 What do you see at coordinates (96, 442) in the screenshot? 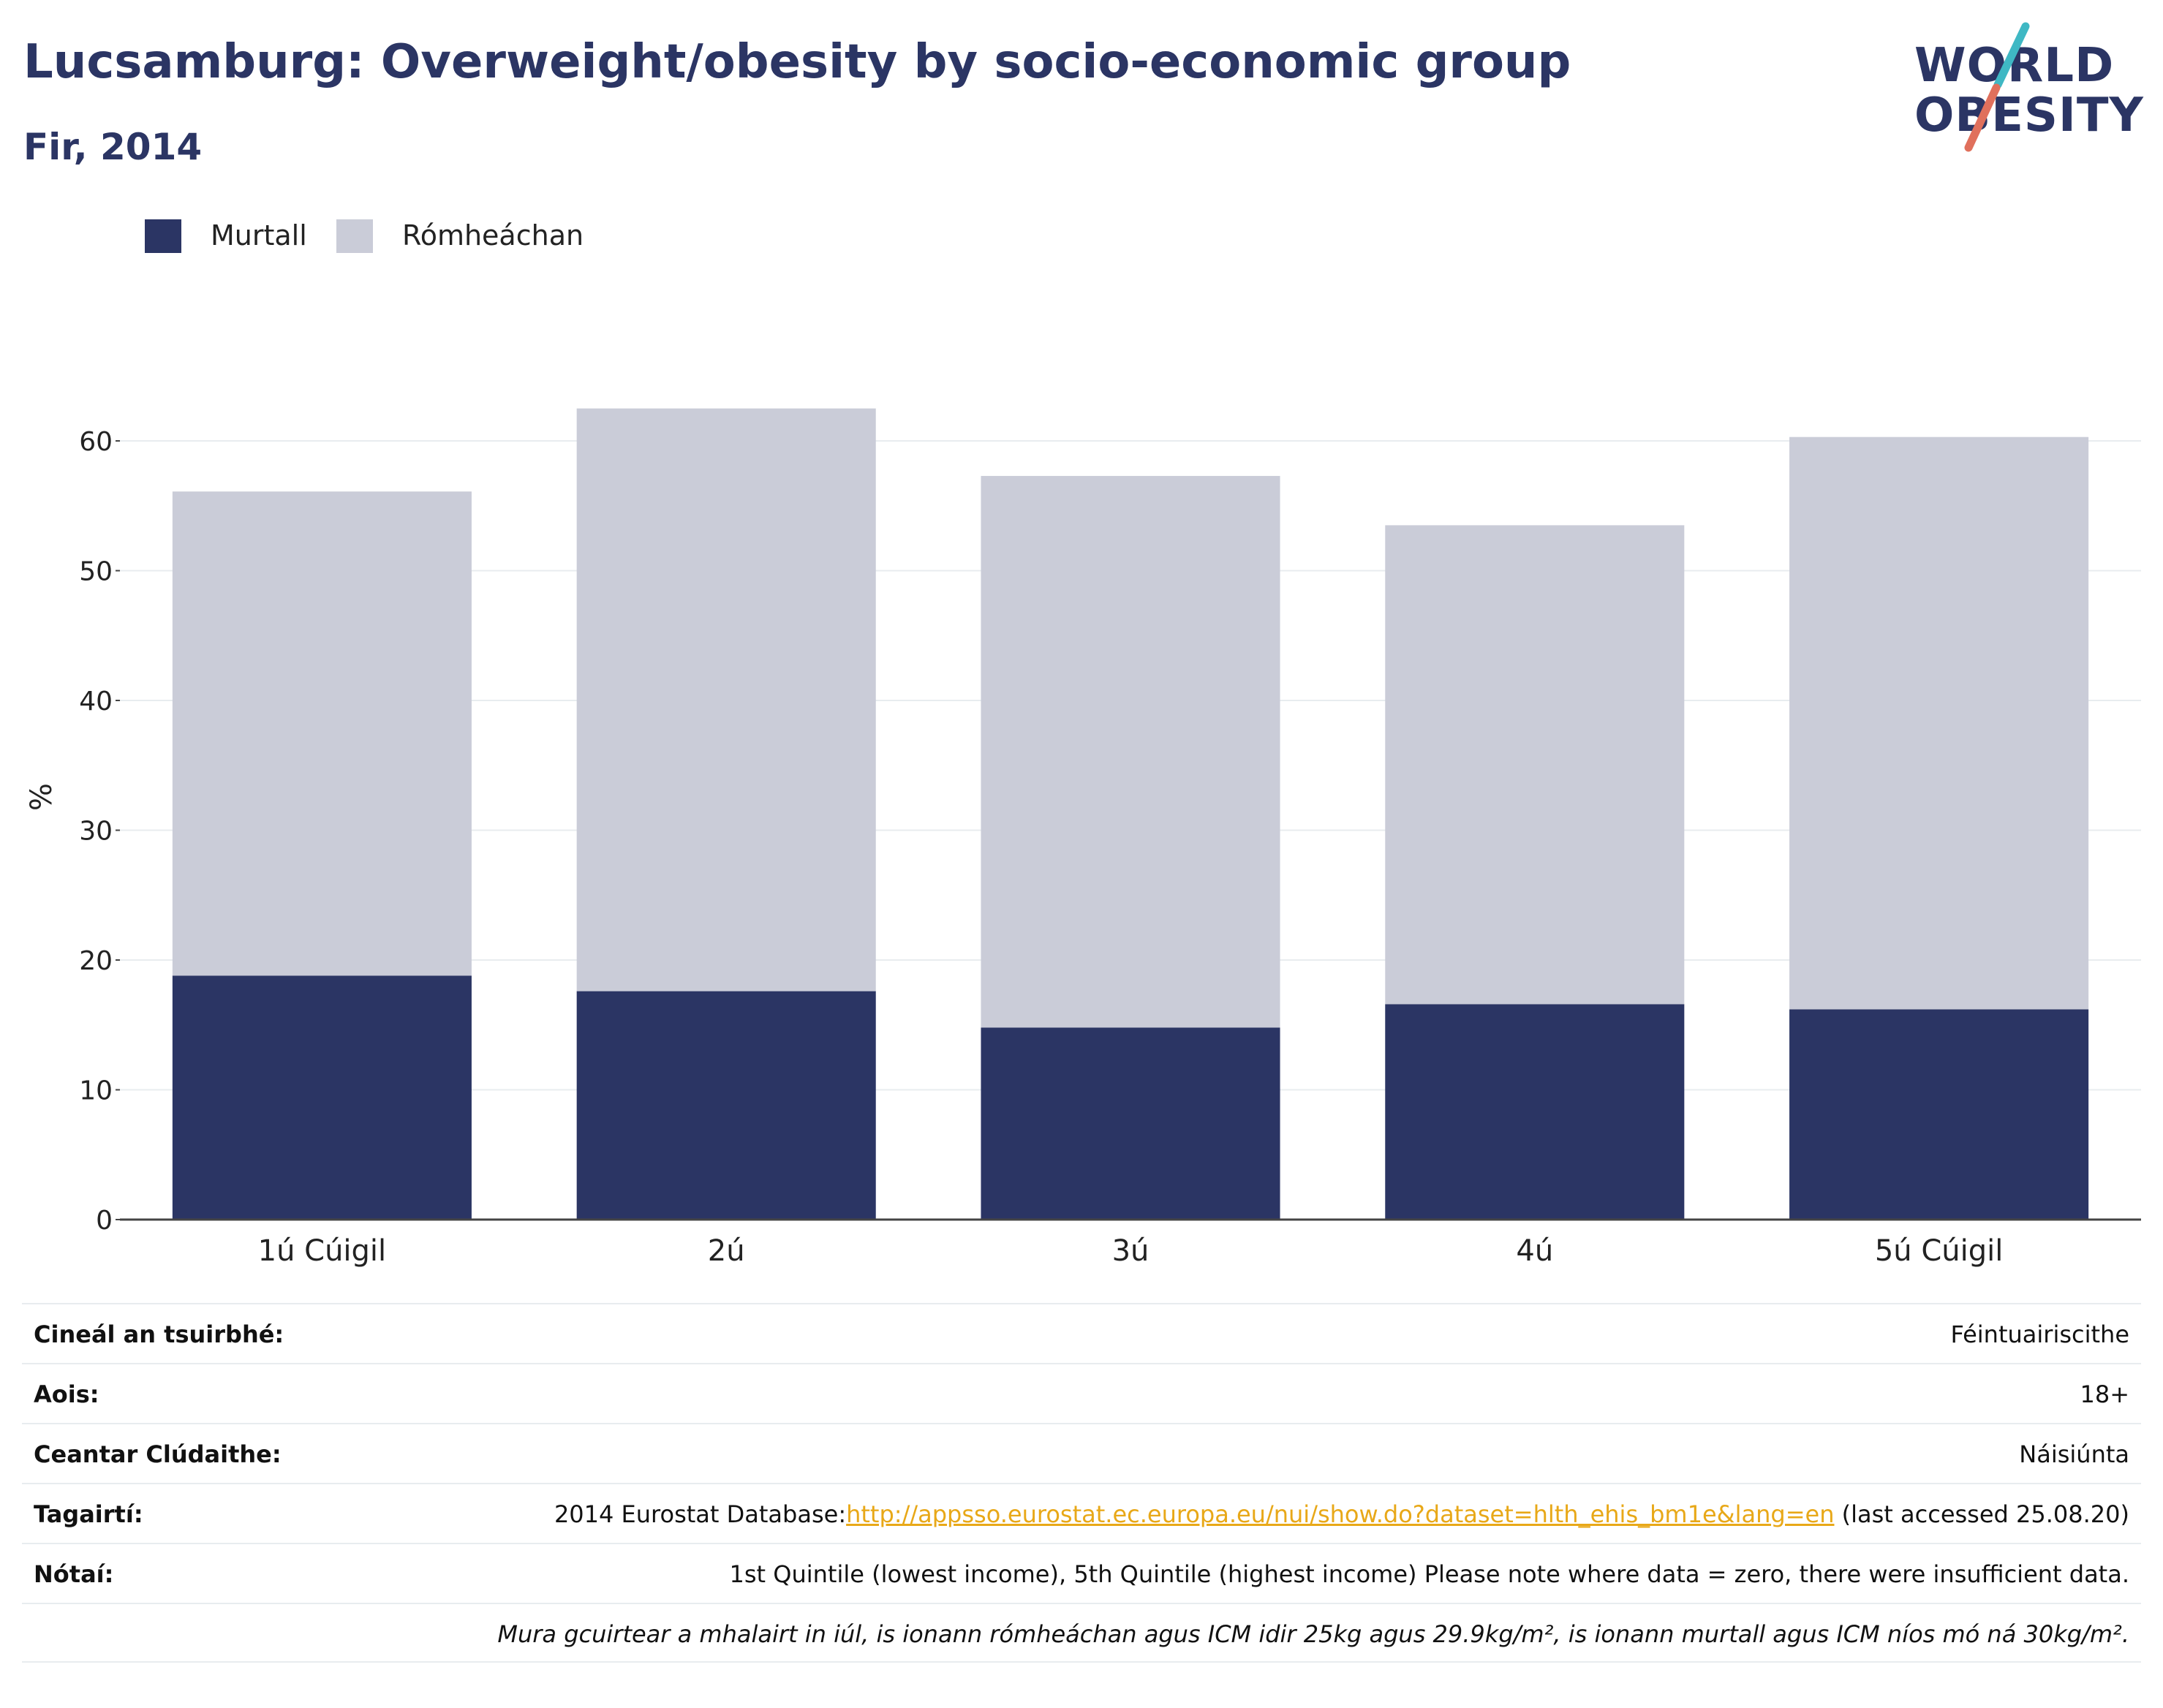
I see `y-tick-label: 60` at bounding box center [96, 442].